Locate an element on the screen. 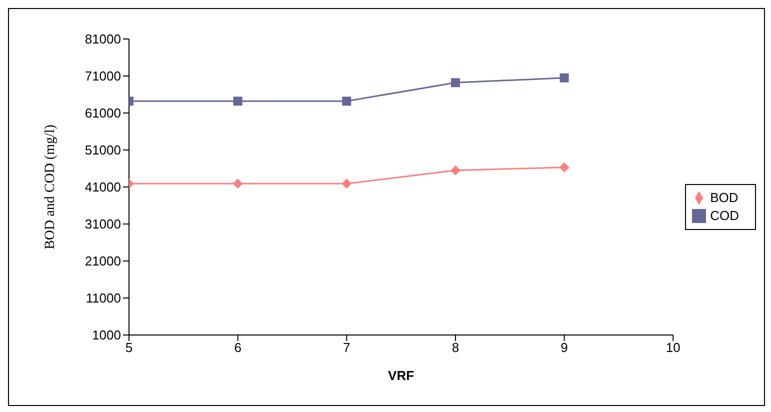 This screenshot has width=771, height=412. x-axis-title: VRF is located at coordinates (401, 375).